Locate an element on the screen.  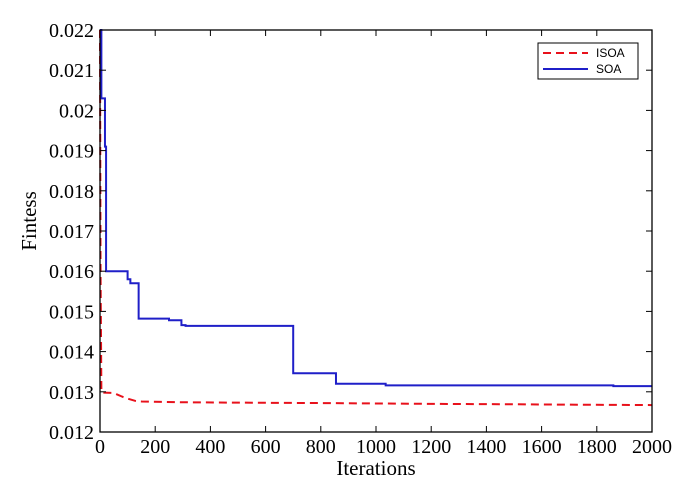
y-tick-label: 0.019 is located at coordinates (71, 152).